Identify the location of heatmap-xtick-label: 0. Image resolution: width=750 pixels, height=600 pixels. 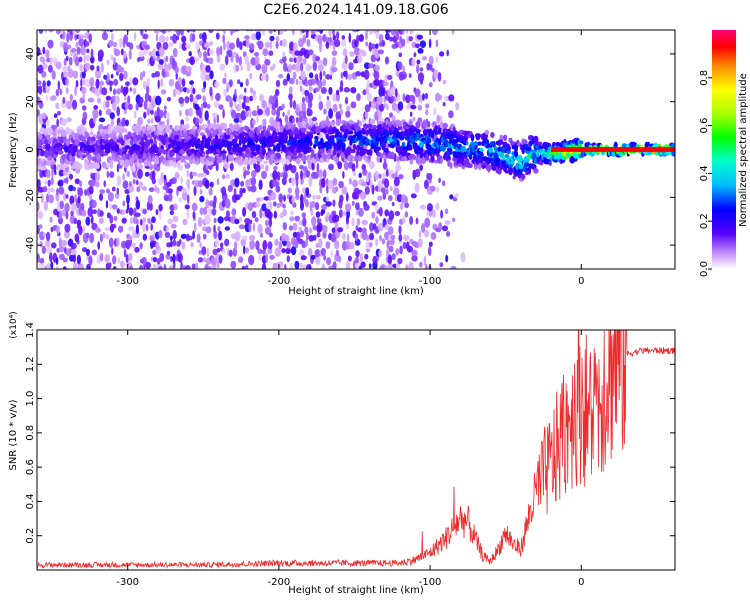
(581, 281).